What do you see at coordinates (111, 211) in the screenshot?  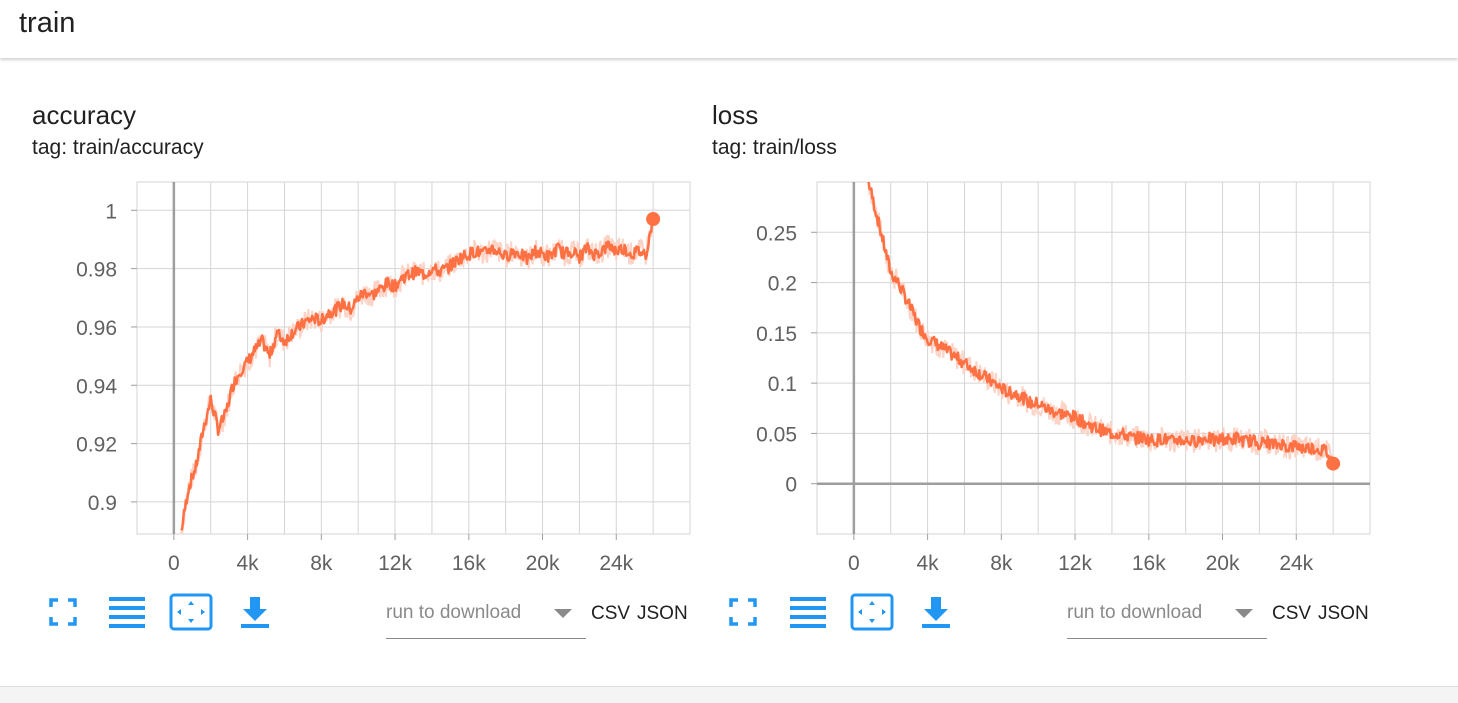 I see `y-tick-label: 1` at bounding box center [111, 211].